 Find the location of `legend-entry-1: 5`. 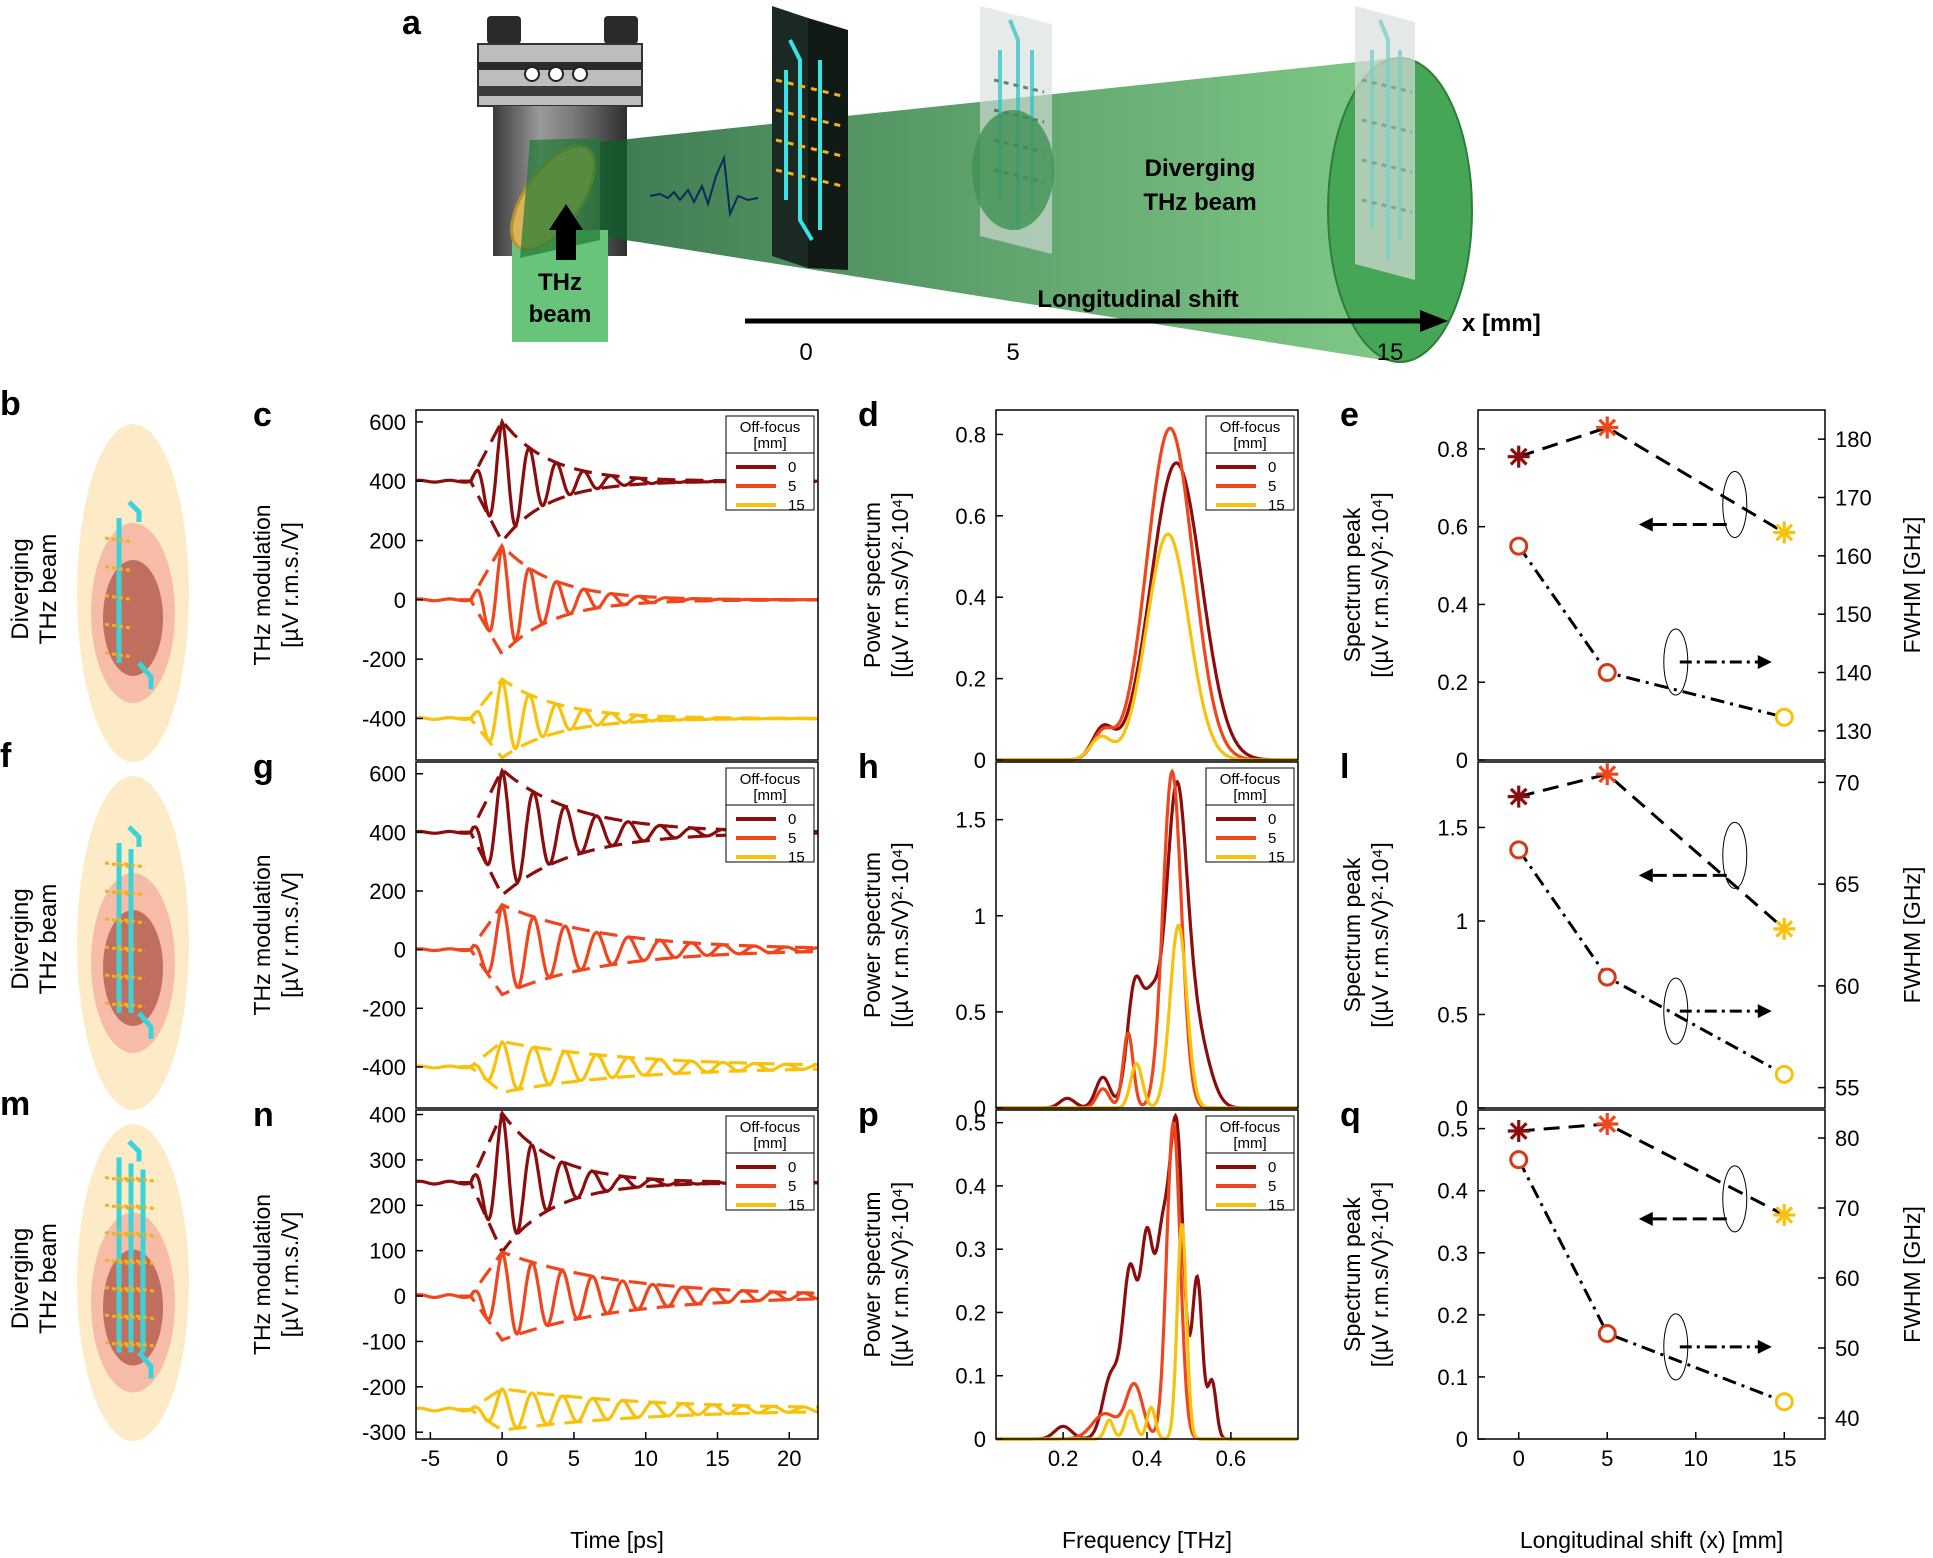

legend-entry-1: 5 is located at coordinates (792, 486).